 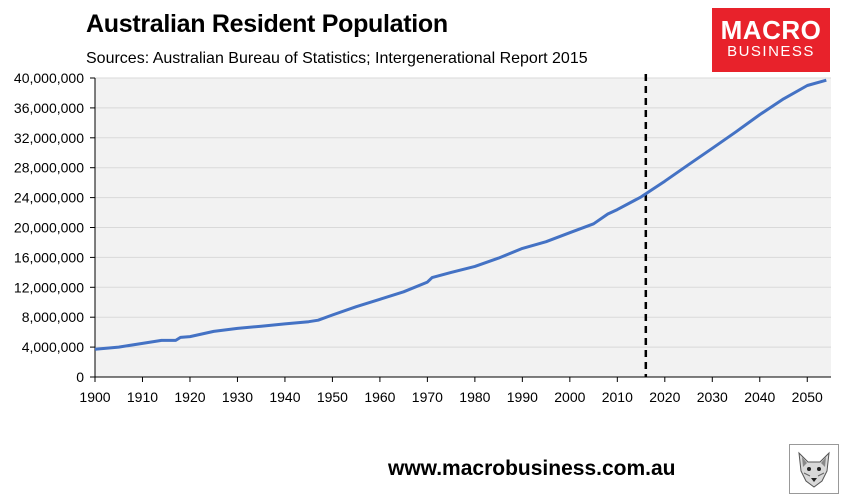 I want to click on y-tick-label: 36,000,000, so click(x=49, y=108).